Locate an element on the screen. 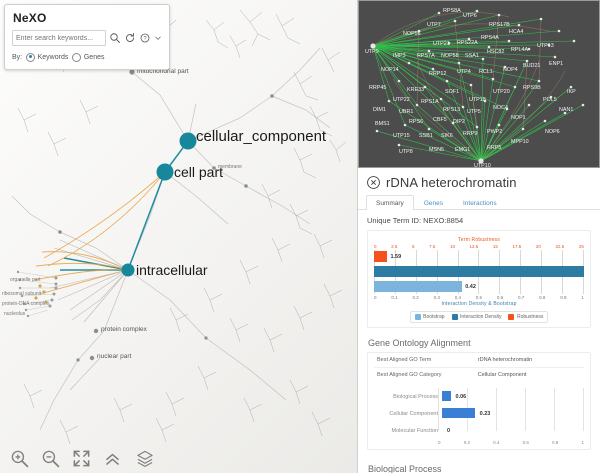 The height and width of the screenshot is (473, 600). bar-bootstrap: 0.42 is located at coordinates (425, 286).